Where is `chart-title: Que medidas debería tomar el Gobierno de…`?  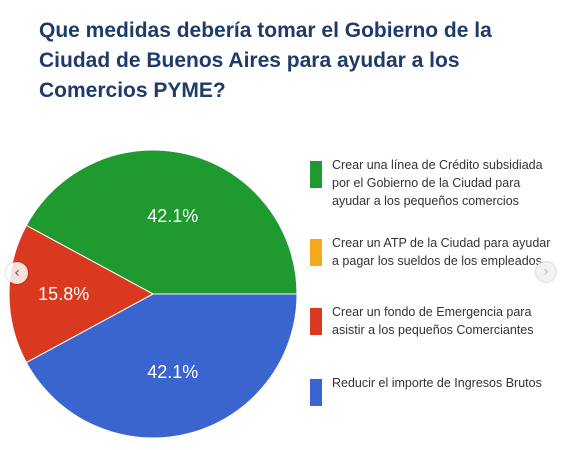 chart-title: Que medidas debería tomar el Gobierno de… is located at coordinates (265, 60).